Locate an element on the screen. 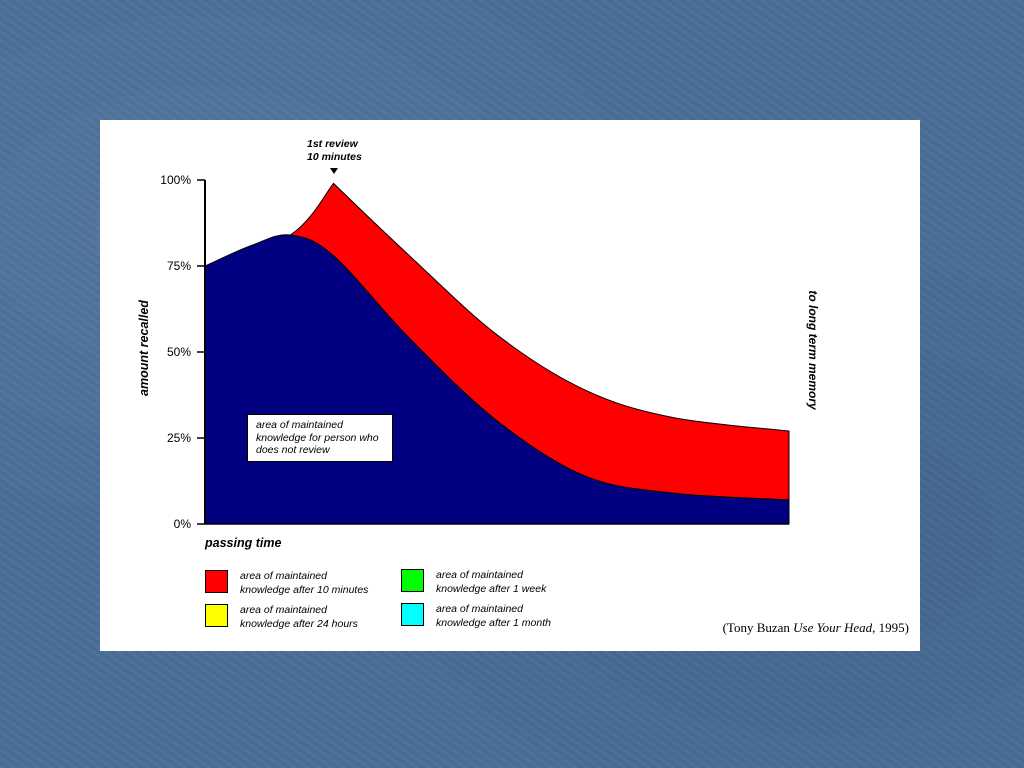 The image size is (1024, 768). annotation-line: area of maintained is located at coordinates (299, 425).